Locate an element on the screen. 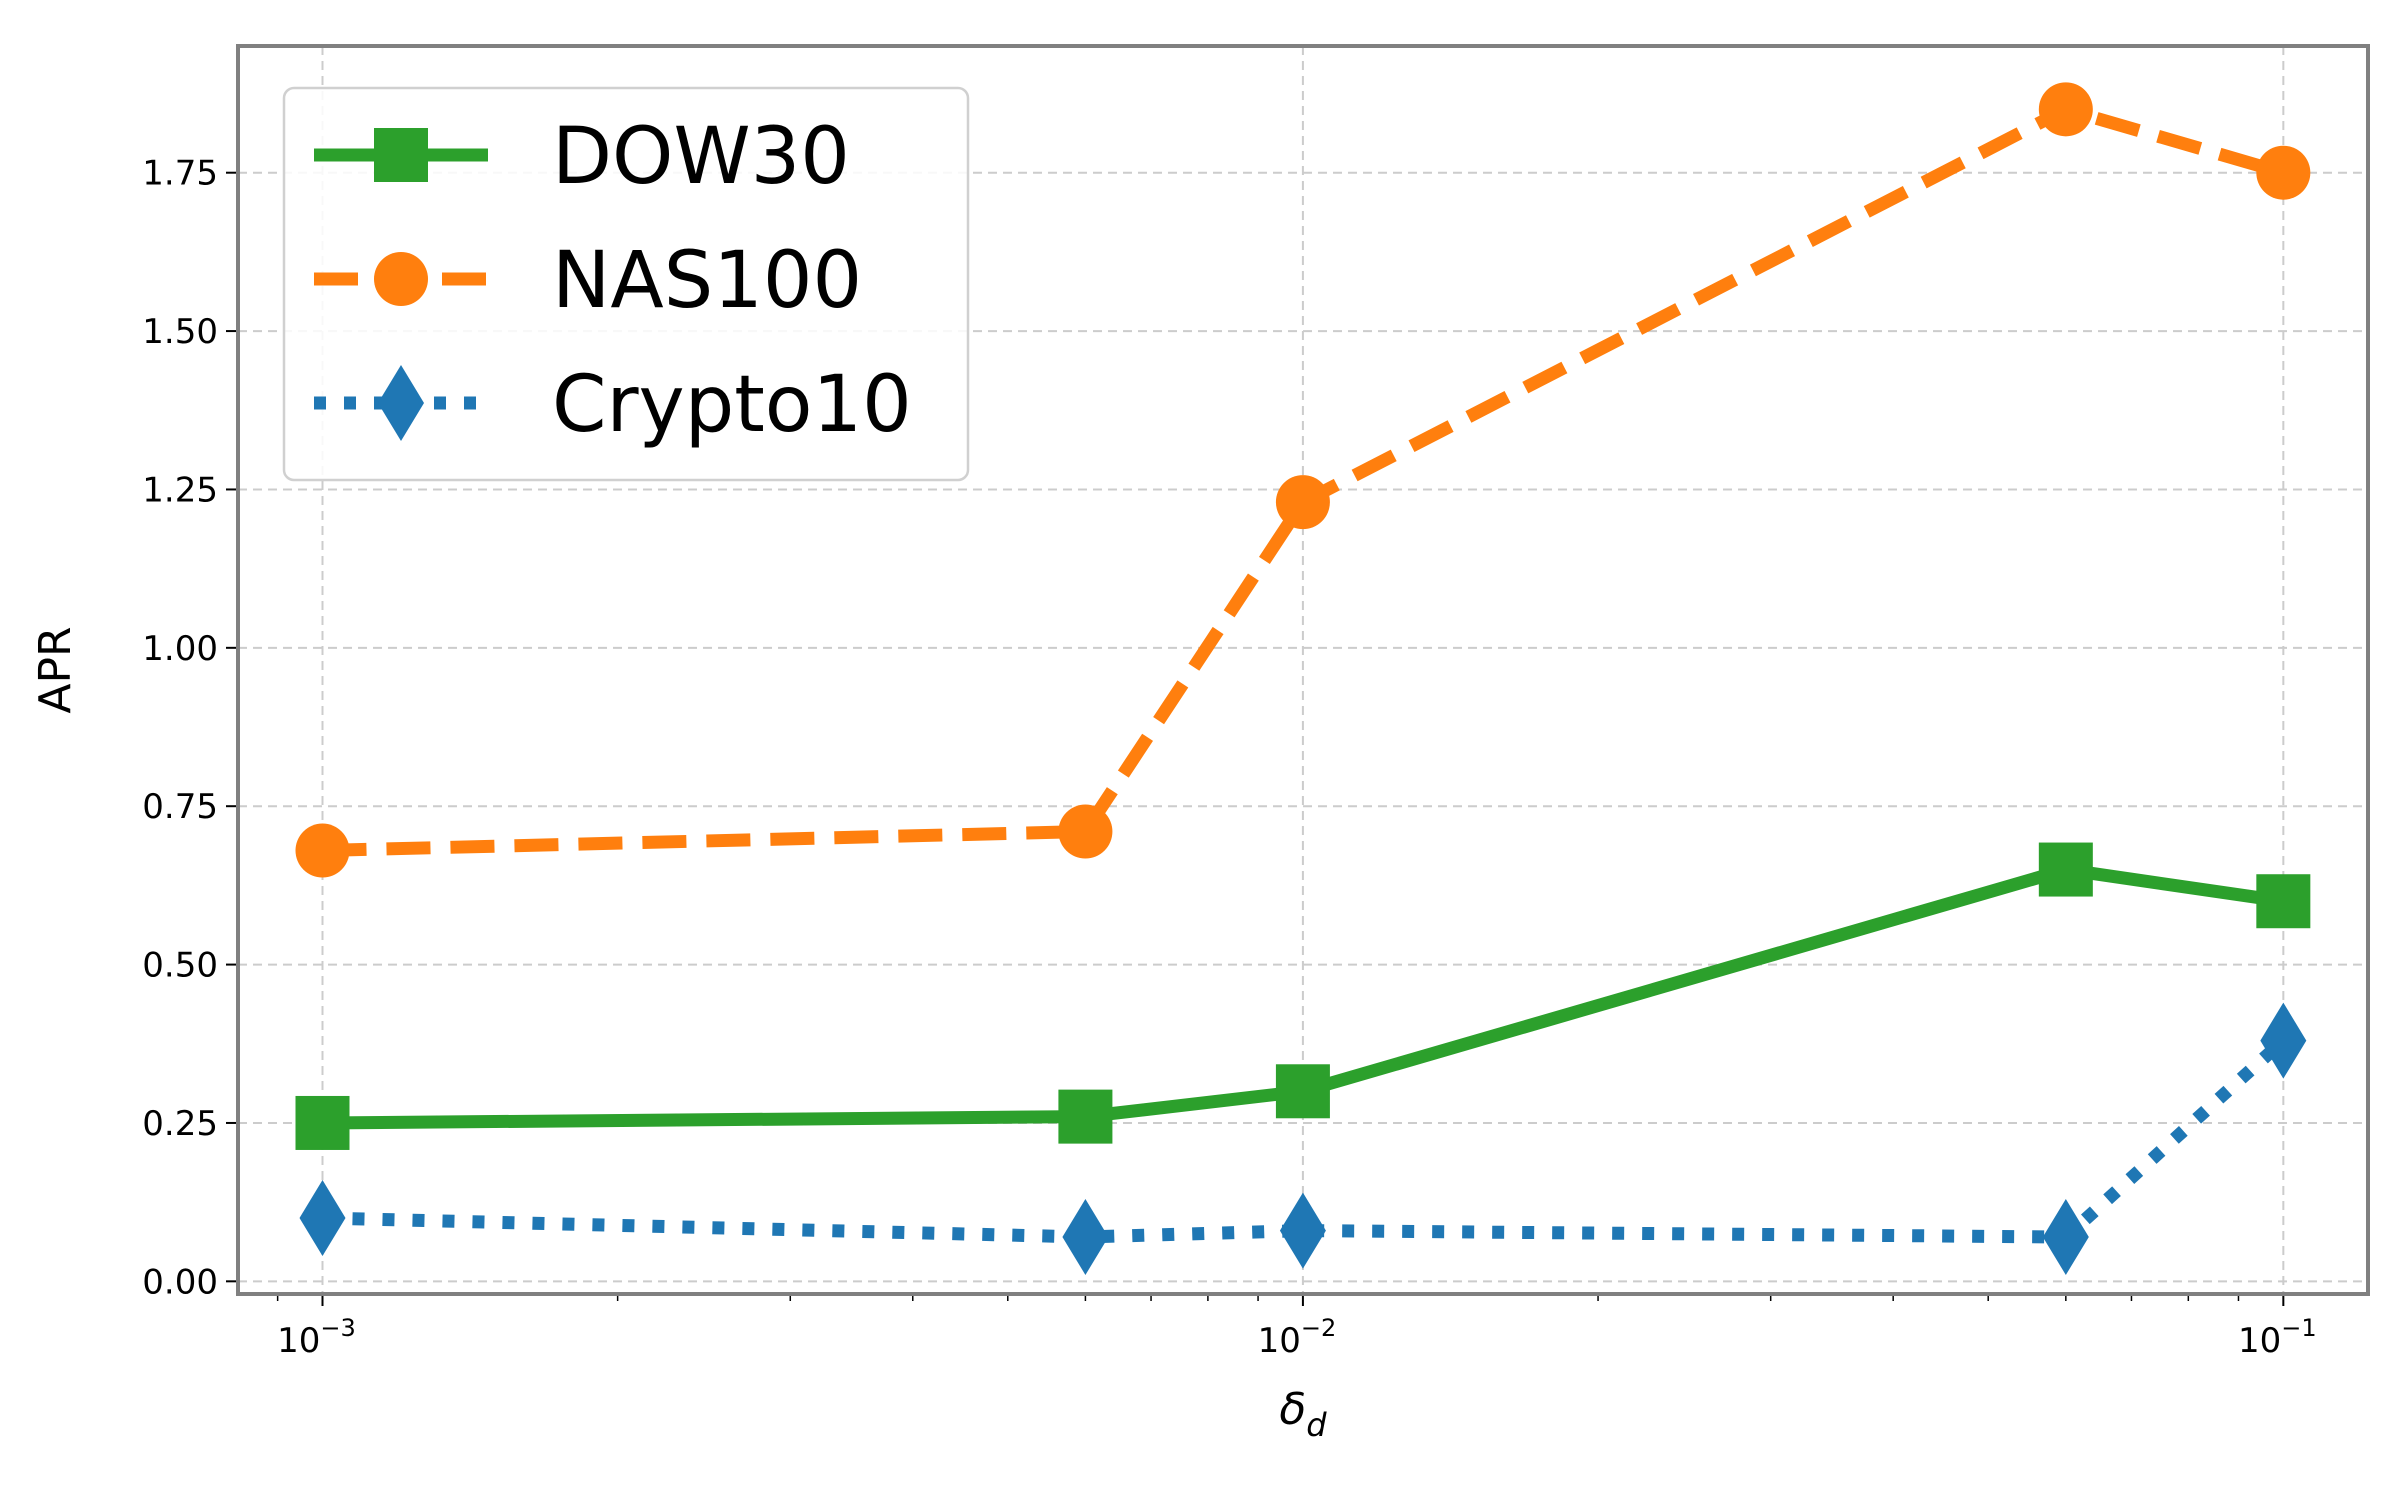 The width and height of the screenshot is (2400, 1500). legend-item-dow30: DOW30 is located at coordinates (582, 157).